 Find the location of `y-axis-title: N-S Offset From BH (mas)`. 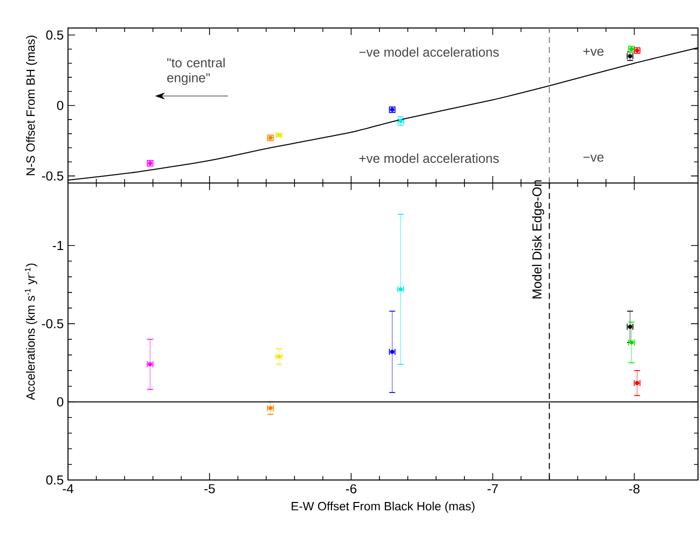

y-axis-title: N-S Offset From BH (mas) is located at coordinates (32, 106).